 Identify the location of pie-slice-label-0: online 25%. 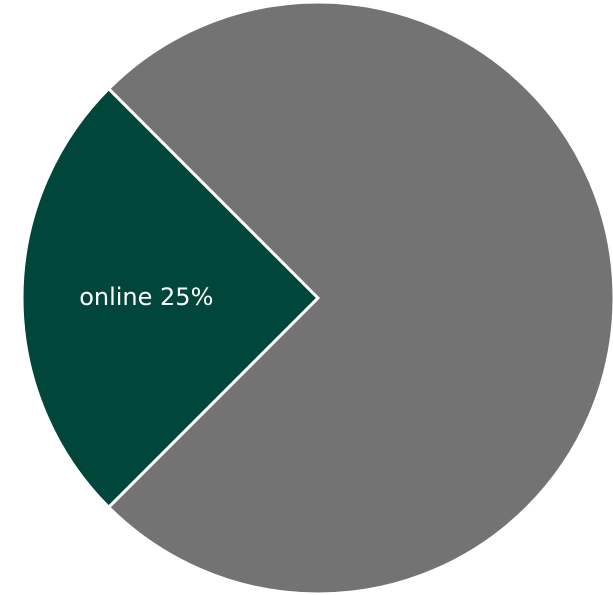
(146, 297).